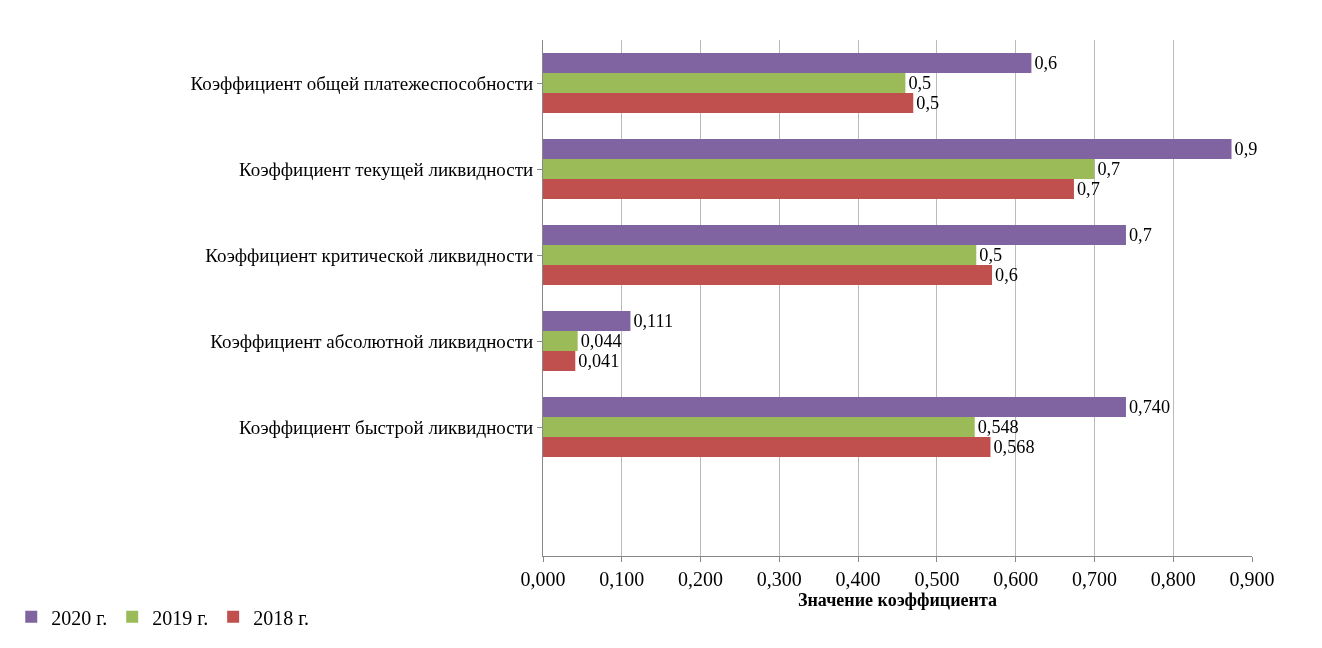 This screenshot has height=648, width=1322. I want to click on legend-label: 2019 г., so click(180, 617).